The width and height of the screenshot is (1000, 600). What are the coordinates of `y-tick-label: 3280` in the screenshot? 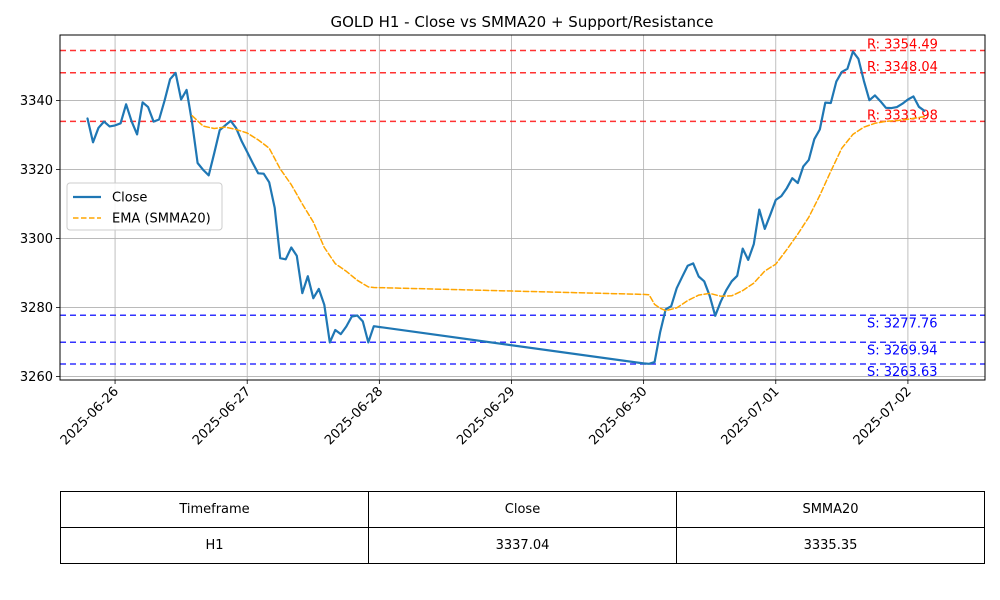 It's located at (36, 308).